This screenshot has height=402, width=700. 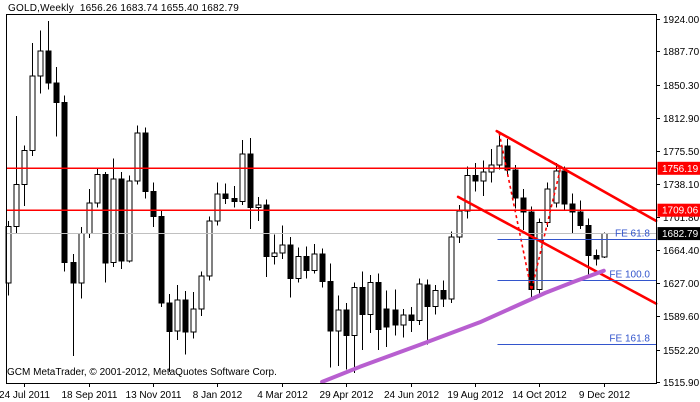 What do you see at coordinates (681, 119) in the screenshot?
I see `y-tick-1812.90: 1812.90` at bounding box center [681, 119].